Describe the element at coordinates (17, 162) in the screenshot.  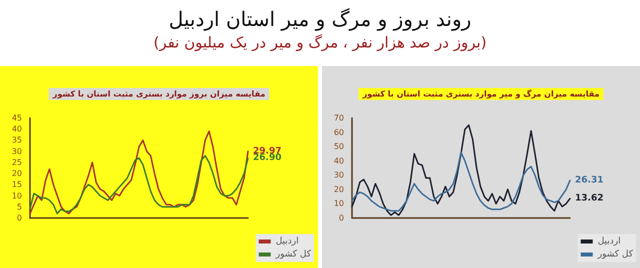
I see `y-tick-label: 25` at that location.